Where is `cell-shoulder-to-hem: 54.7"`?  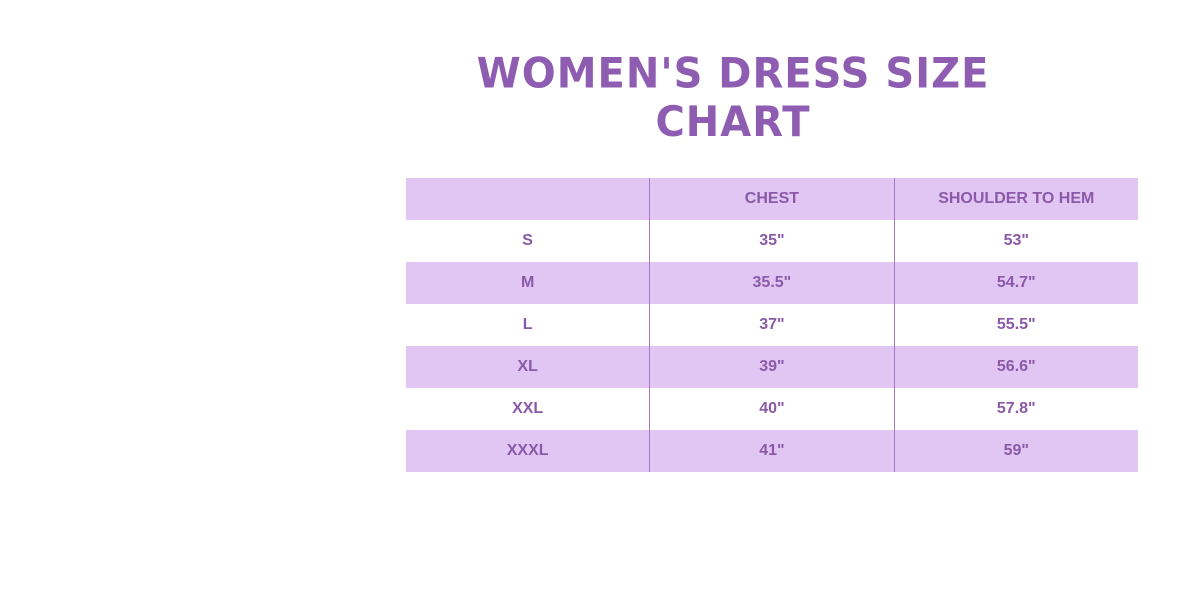 cell-shoulder-to-hem: 54.7" is located at coordinates (1015, 283).